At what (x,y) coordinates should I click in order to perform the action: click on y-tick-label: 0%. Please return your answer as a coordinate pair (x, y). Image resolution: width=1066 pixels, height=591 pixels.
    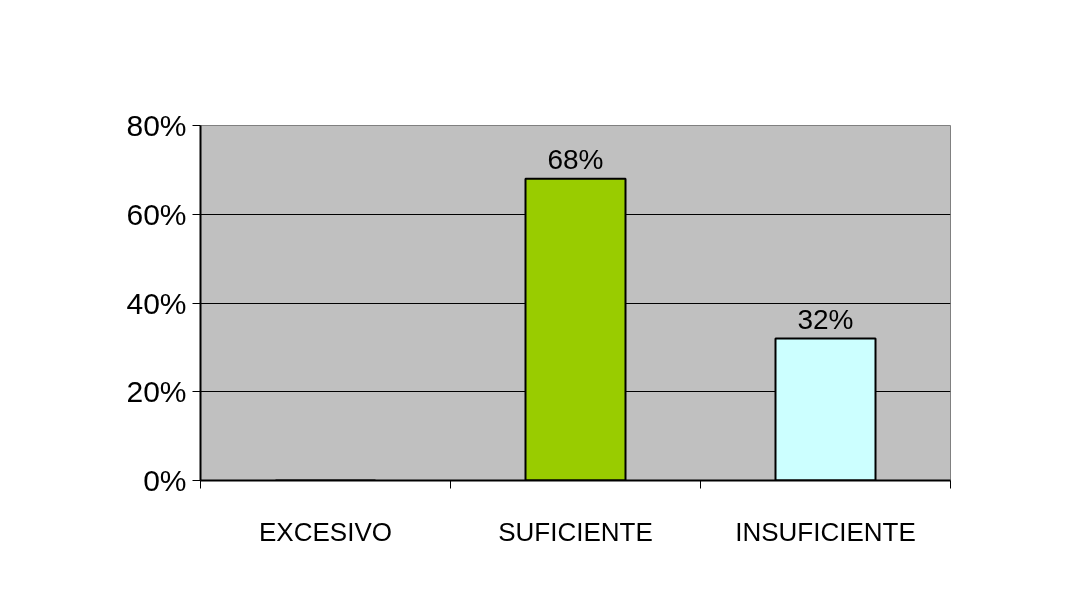
    Looking at the image, I should click on (165, 480).